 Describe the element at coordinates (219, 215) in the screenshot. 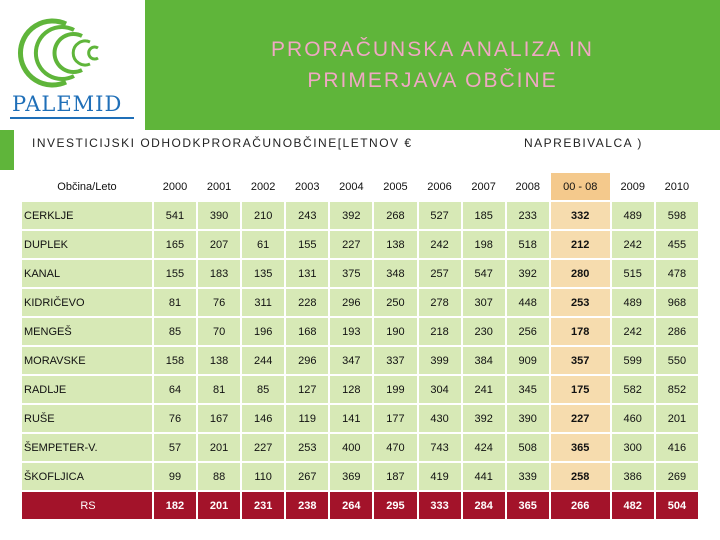

I see `value-cell: 390` at that location.